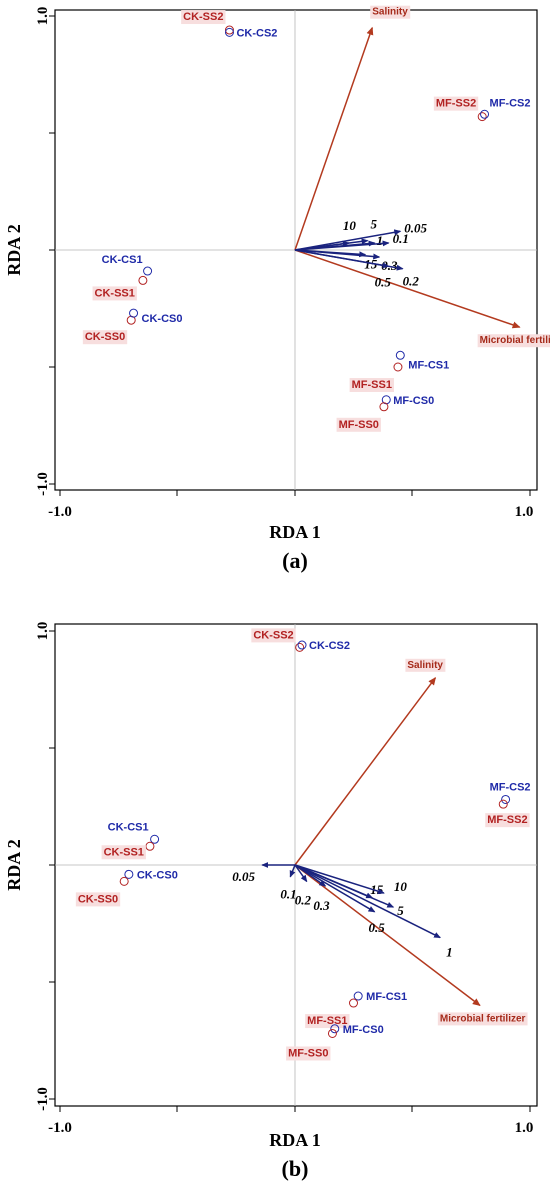 This screenshot has width=550, height=1190. What do you see at coordinates (43, 1099) in the screenshot?
I see `y-tick-label-min: -1.0` at bounding box center [43, 1099].